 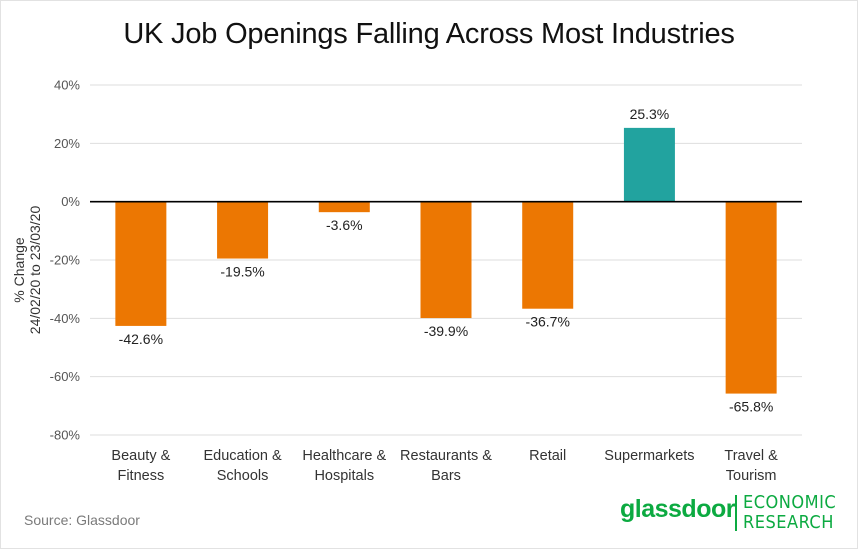 What do you see at coordinates (19, 270) in the screenshot?
I see `y-axis-title: % Change` at bounding box center [19, 270].